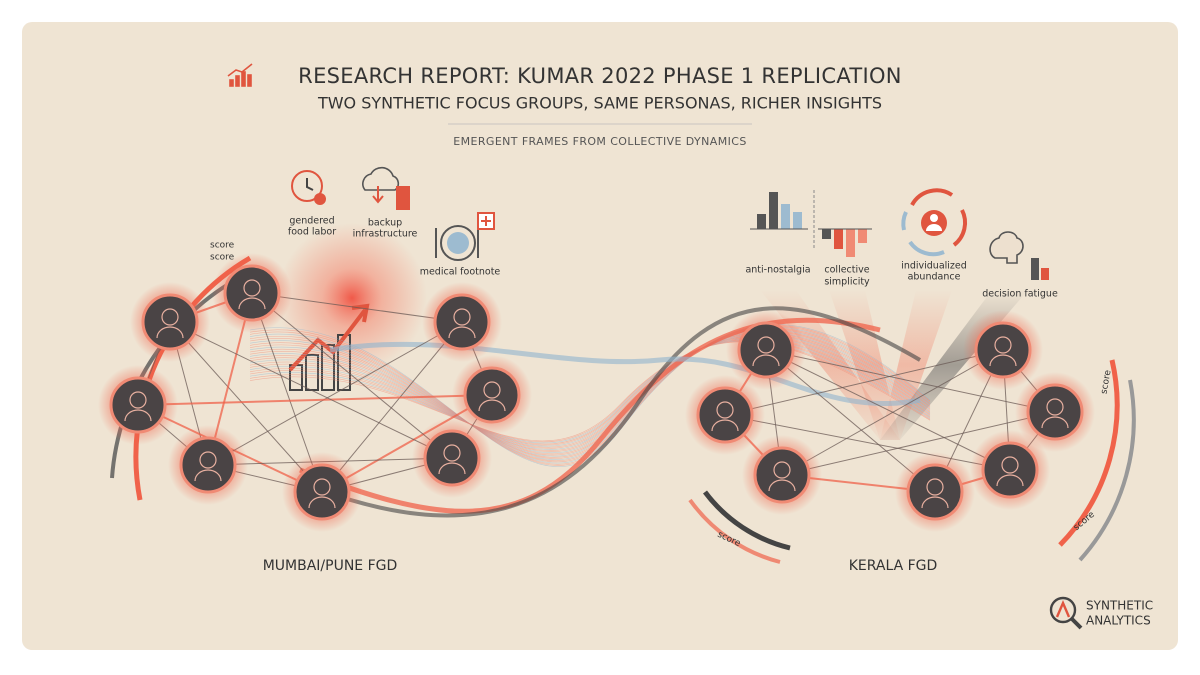 The image size is (1200, 675). What do you see at coordinates (1020, 294) in the screenshot?
I see `frame-label: decision fatigue` at bounding box center [1020, 294].